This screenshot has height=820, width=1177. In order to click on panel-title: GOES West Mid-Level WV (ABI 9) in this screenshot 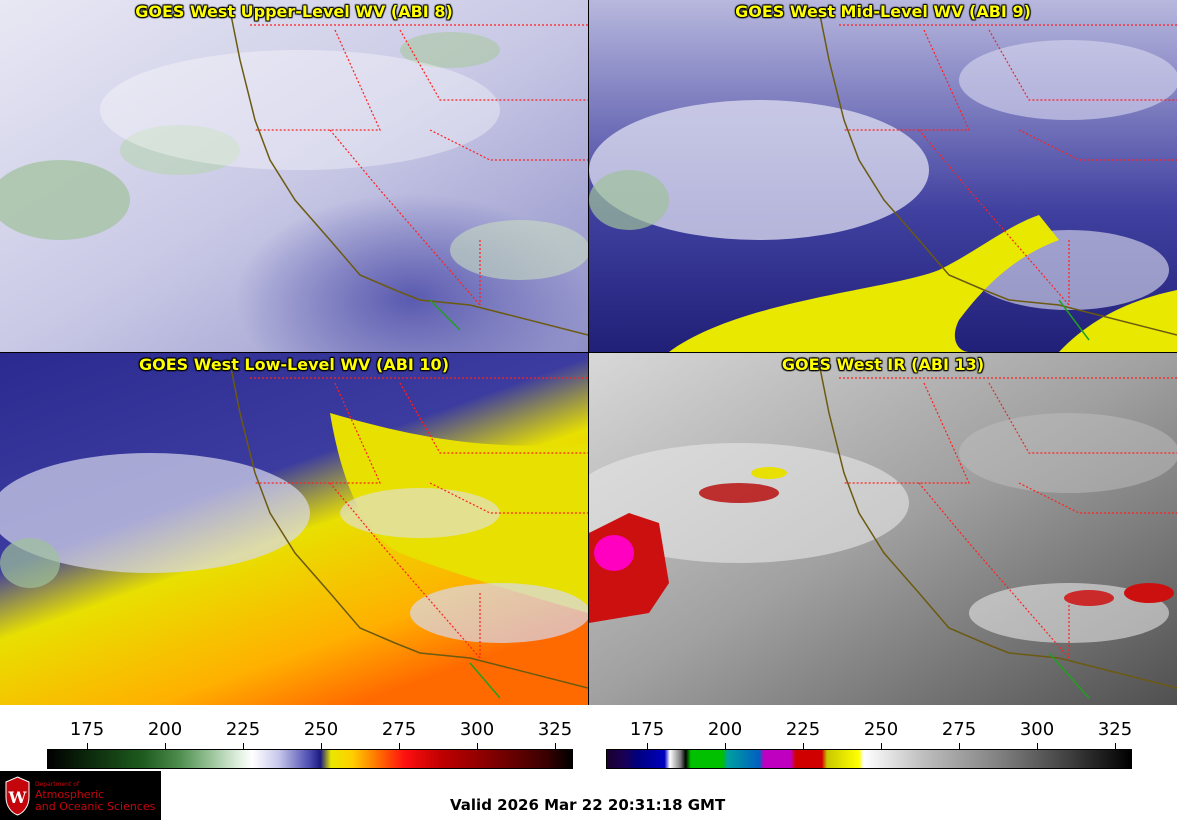, I will do `click(883, 11)`.